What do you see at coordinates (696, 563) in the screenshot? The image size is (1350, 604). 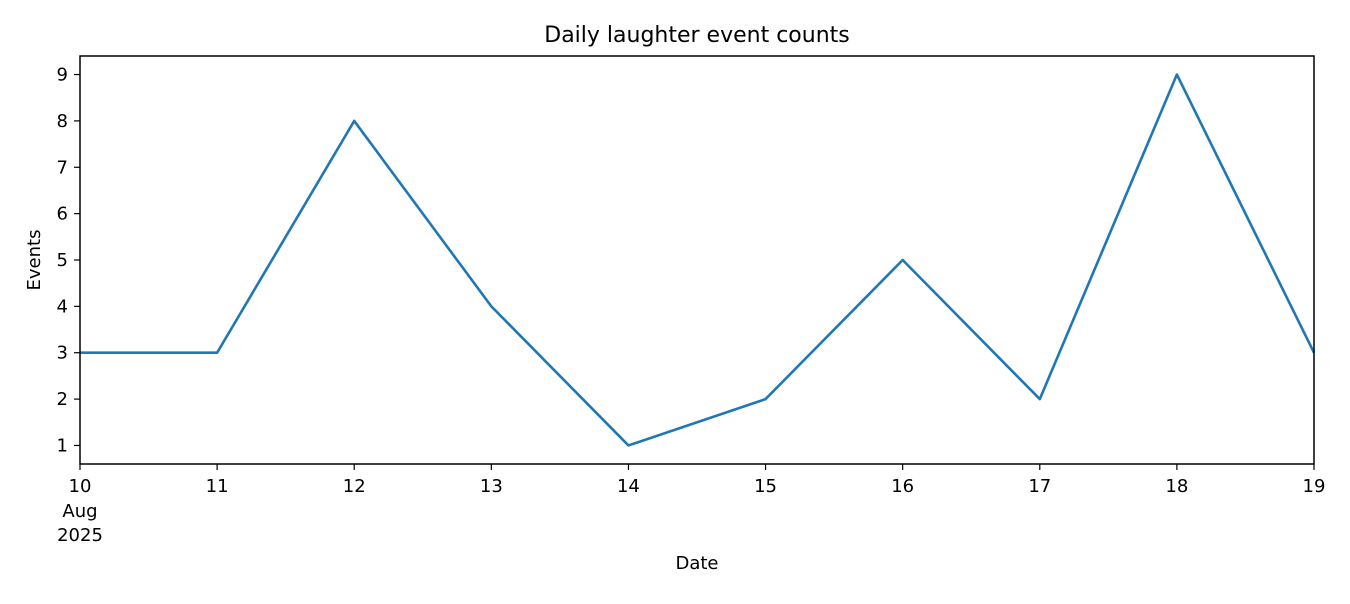 I see `x-axis-label: Date` at bounding box center [696, 563].